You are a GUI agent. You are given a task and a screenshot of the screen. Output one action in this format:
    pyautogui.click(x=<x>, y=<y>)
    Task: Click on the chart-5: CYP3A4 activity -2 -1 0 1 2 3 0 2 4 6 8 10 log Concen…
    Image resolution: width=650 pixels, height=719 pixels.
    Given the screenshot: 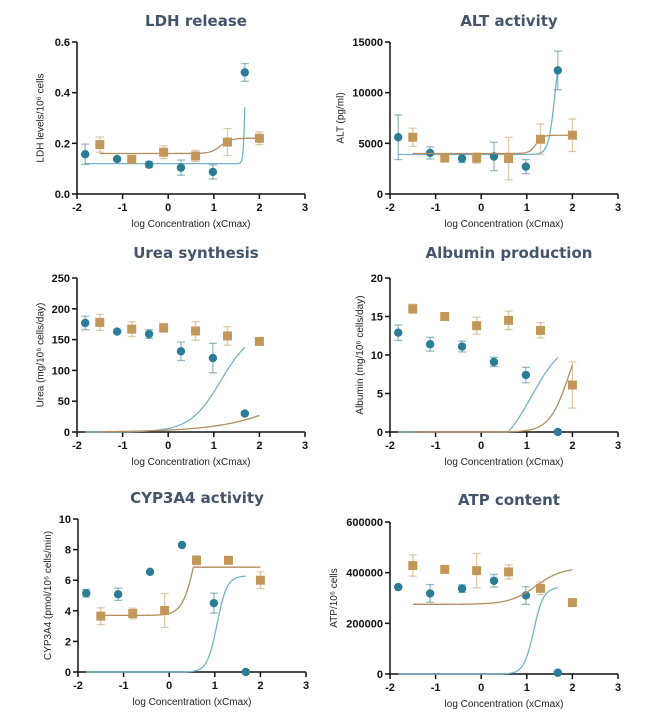 What is the action you would take?
    pyautogui.click(x=176, y=598)
    